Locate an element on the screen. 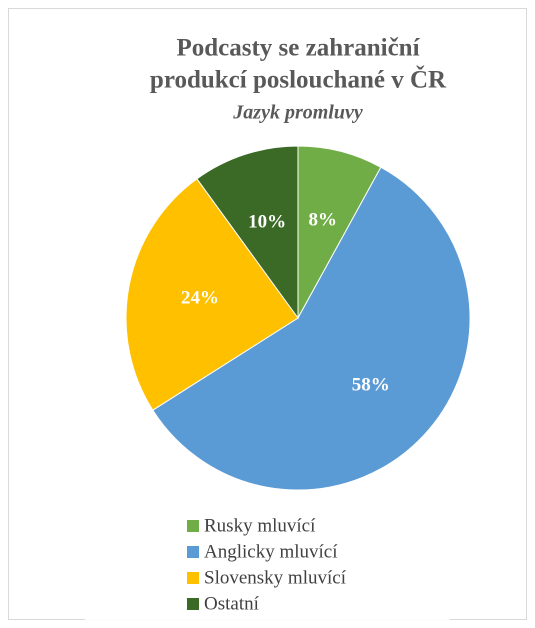  legend-label: Rusky mluvící is located at coordinates (260, 525).